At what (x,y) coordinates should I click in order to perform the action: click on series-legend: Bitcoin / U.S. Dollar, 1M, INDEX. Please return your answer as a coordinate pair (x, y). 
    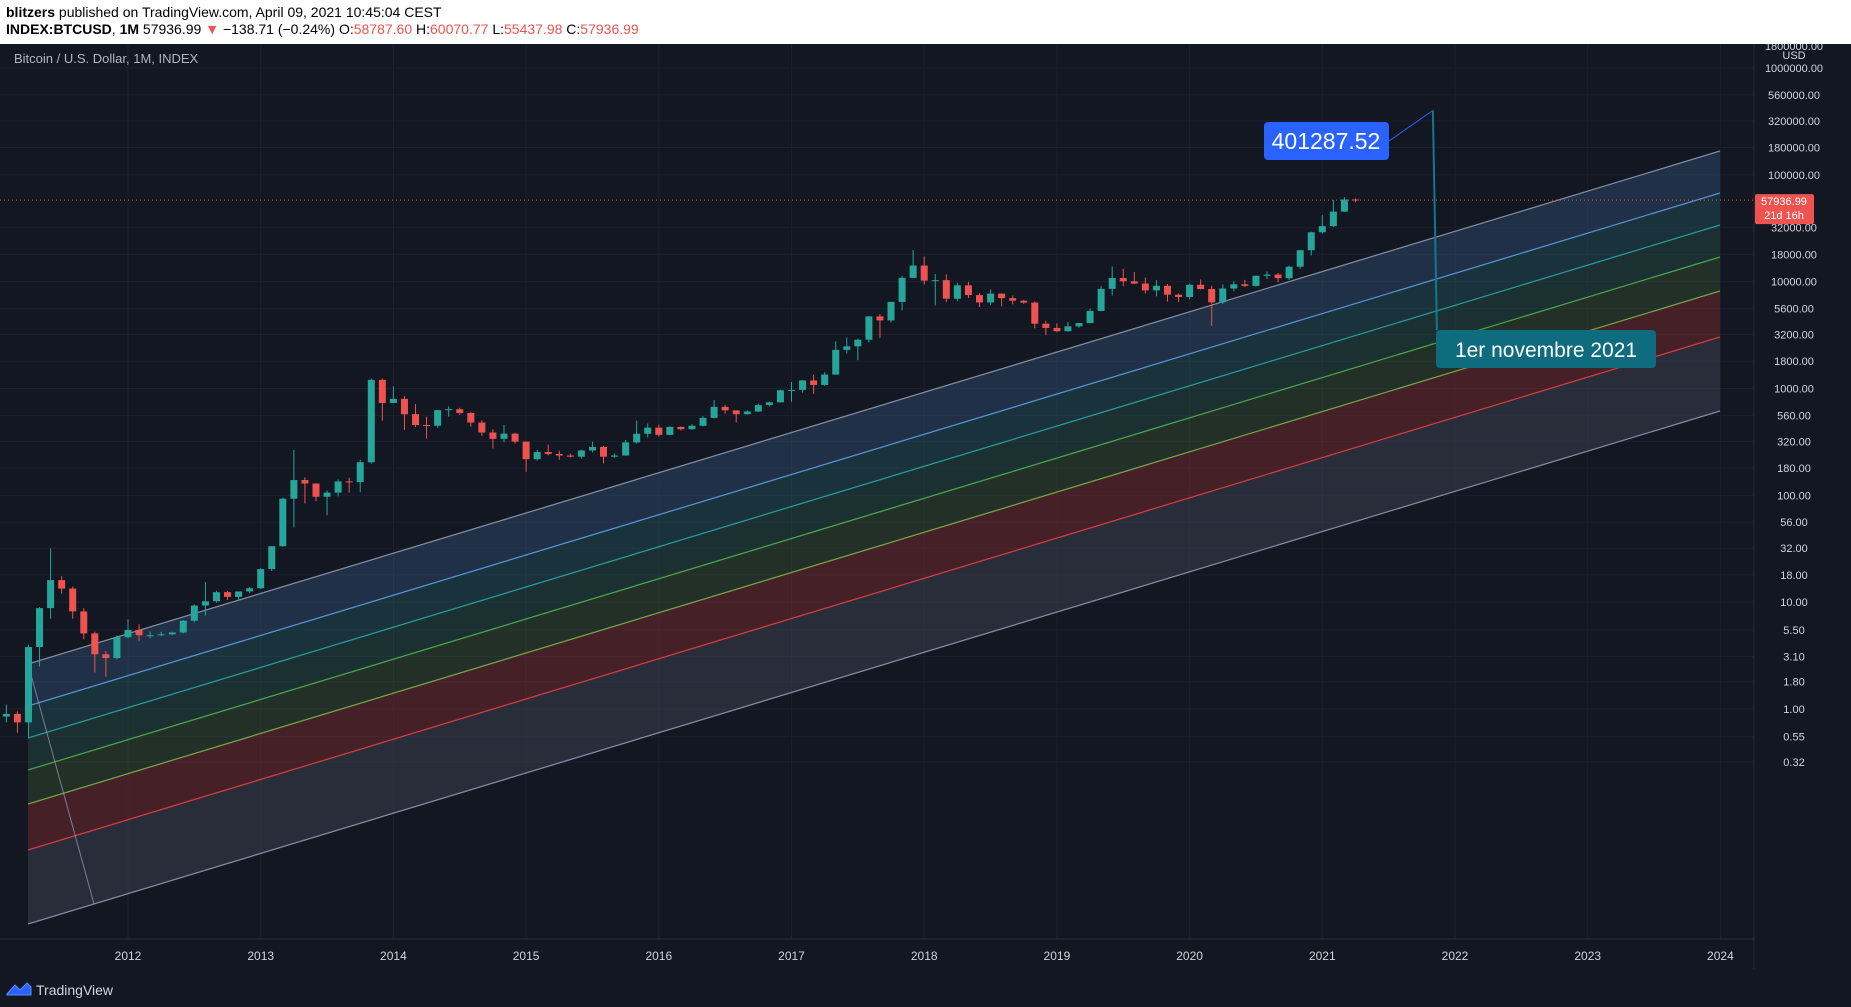
    Looking at the image, I should click on (106, 58).